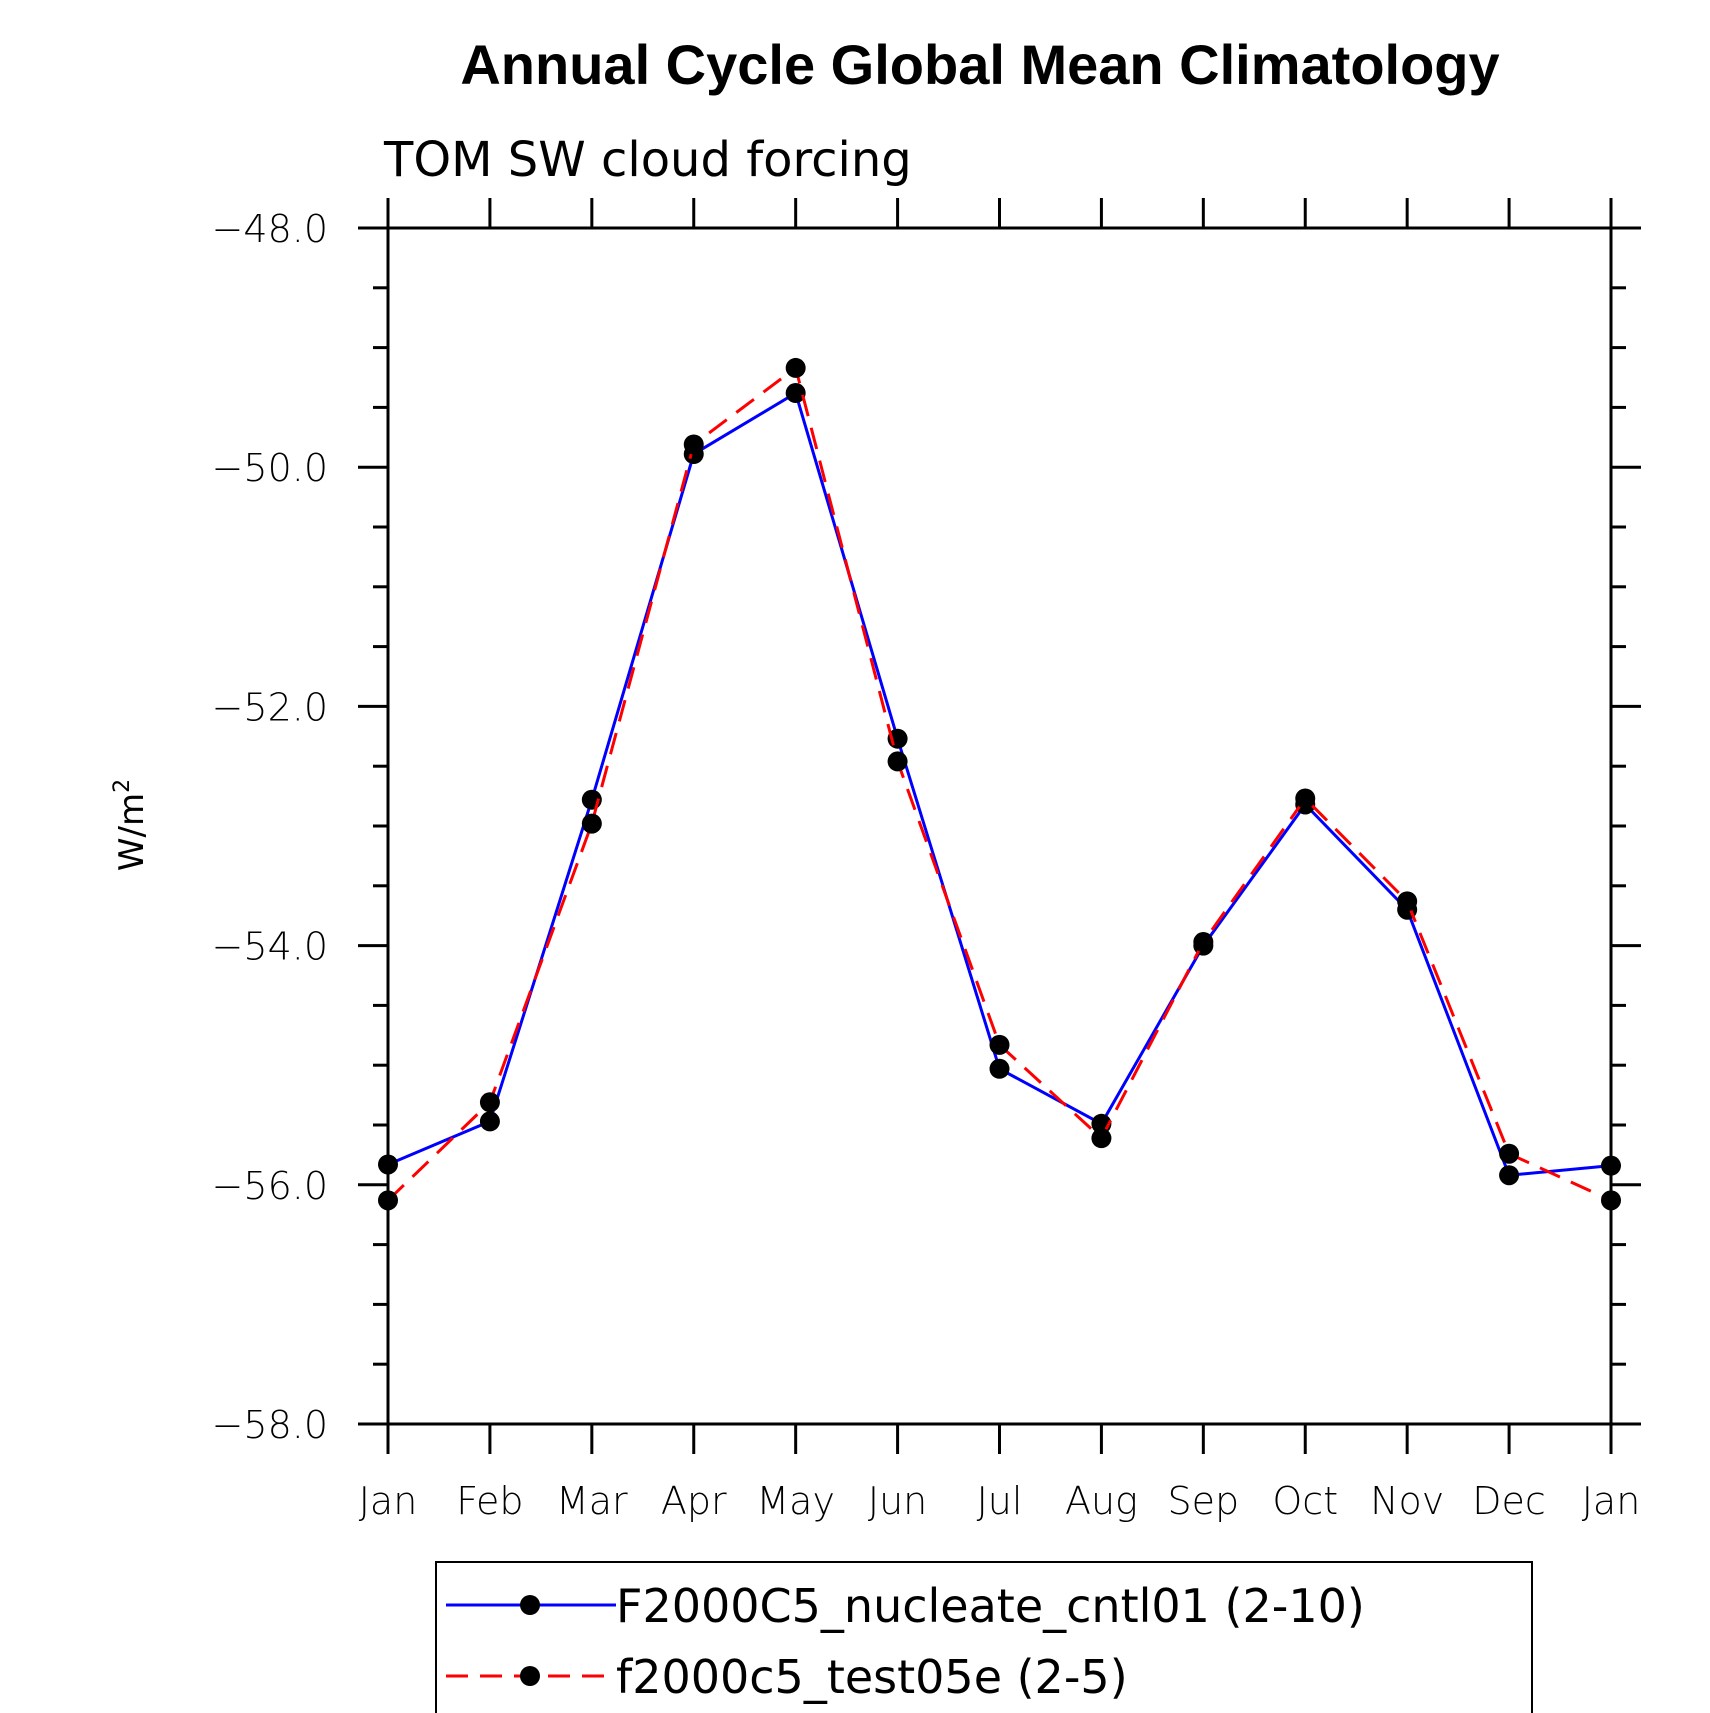 The image size is (1710, 1713). What do you see at coordinates (979, 64) in the screenshot?
I see `chart-title: Annual Cycle Global Mean Climatology` at bounding box center [979, 64].